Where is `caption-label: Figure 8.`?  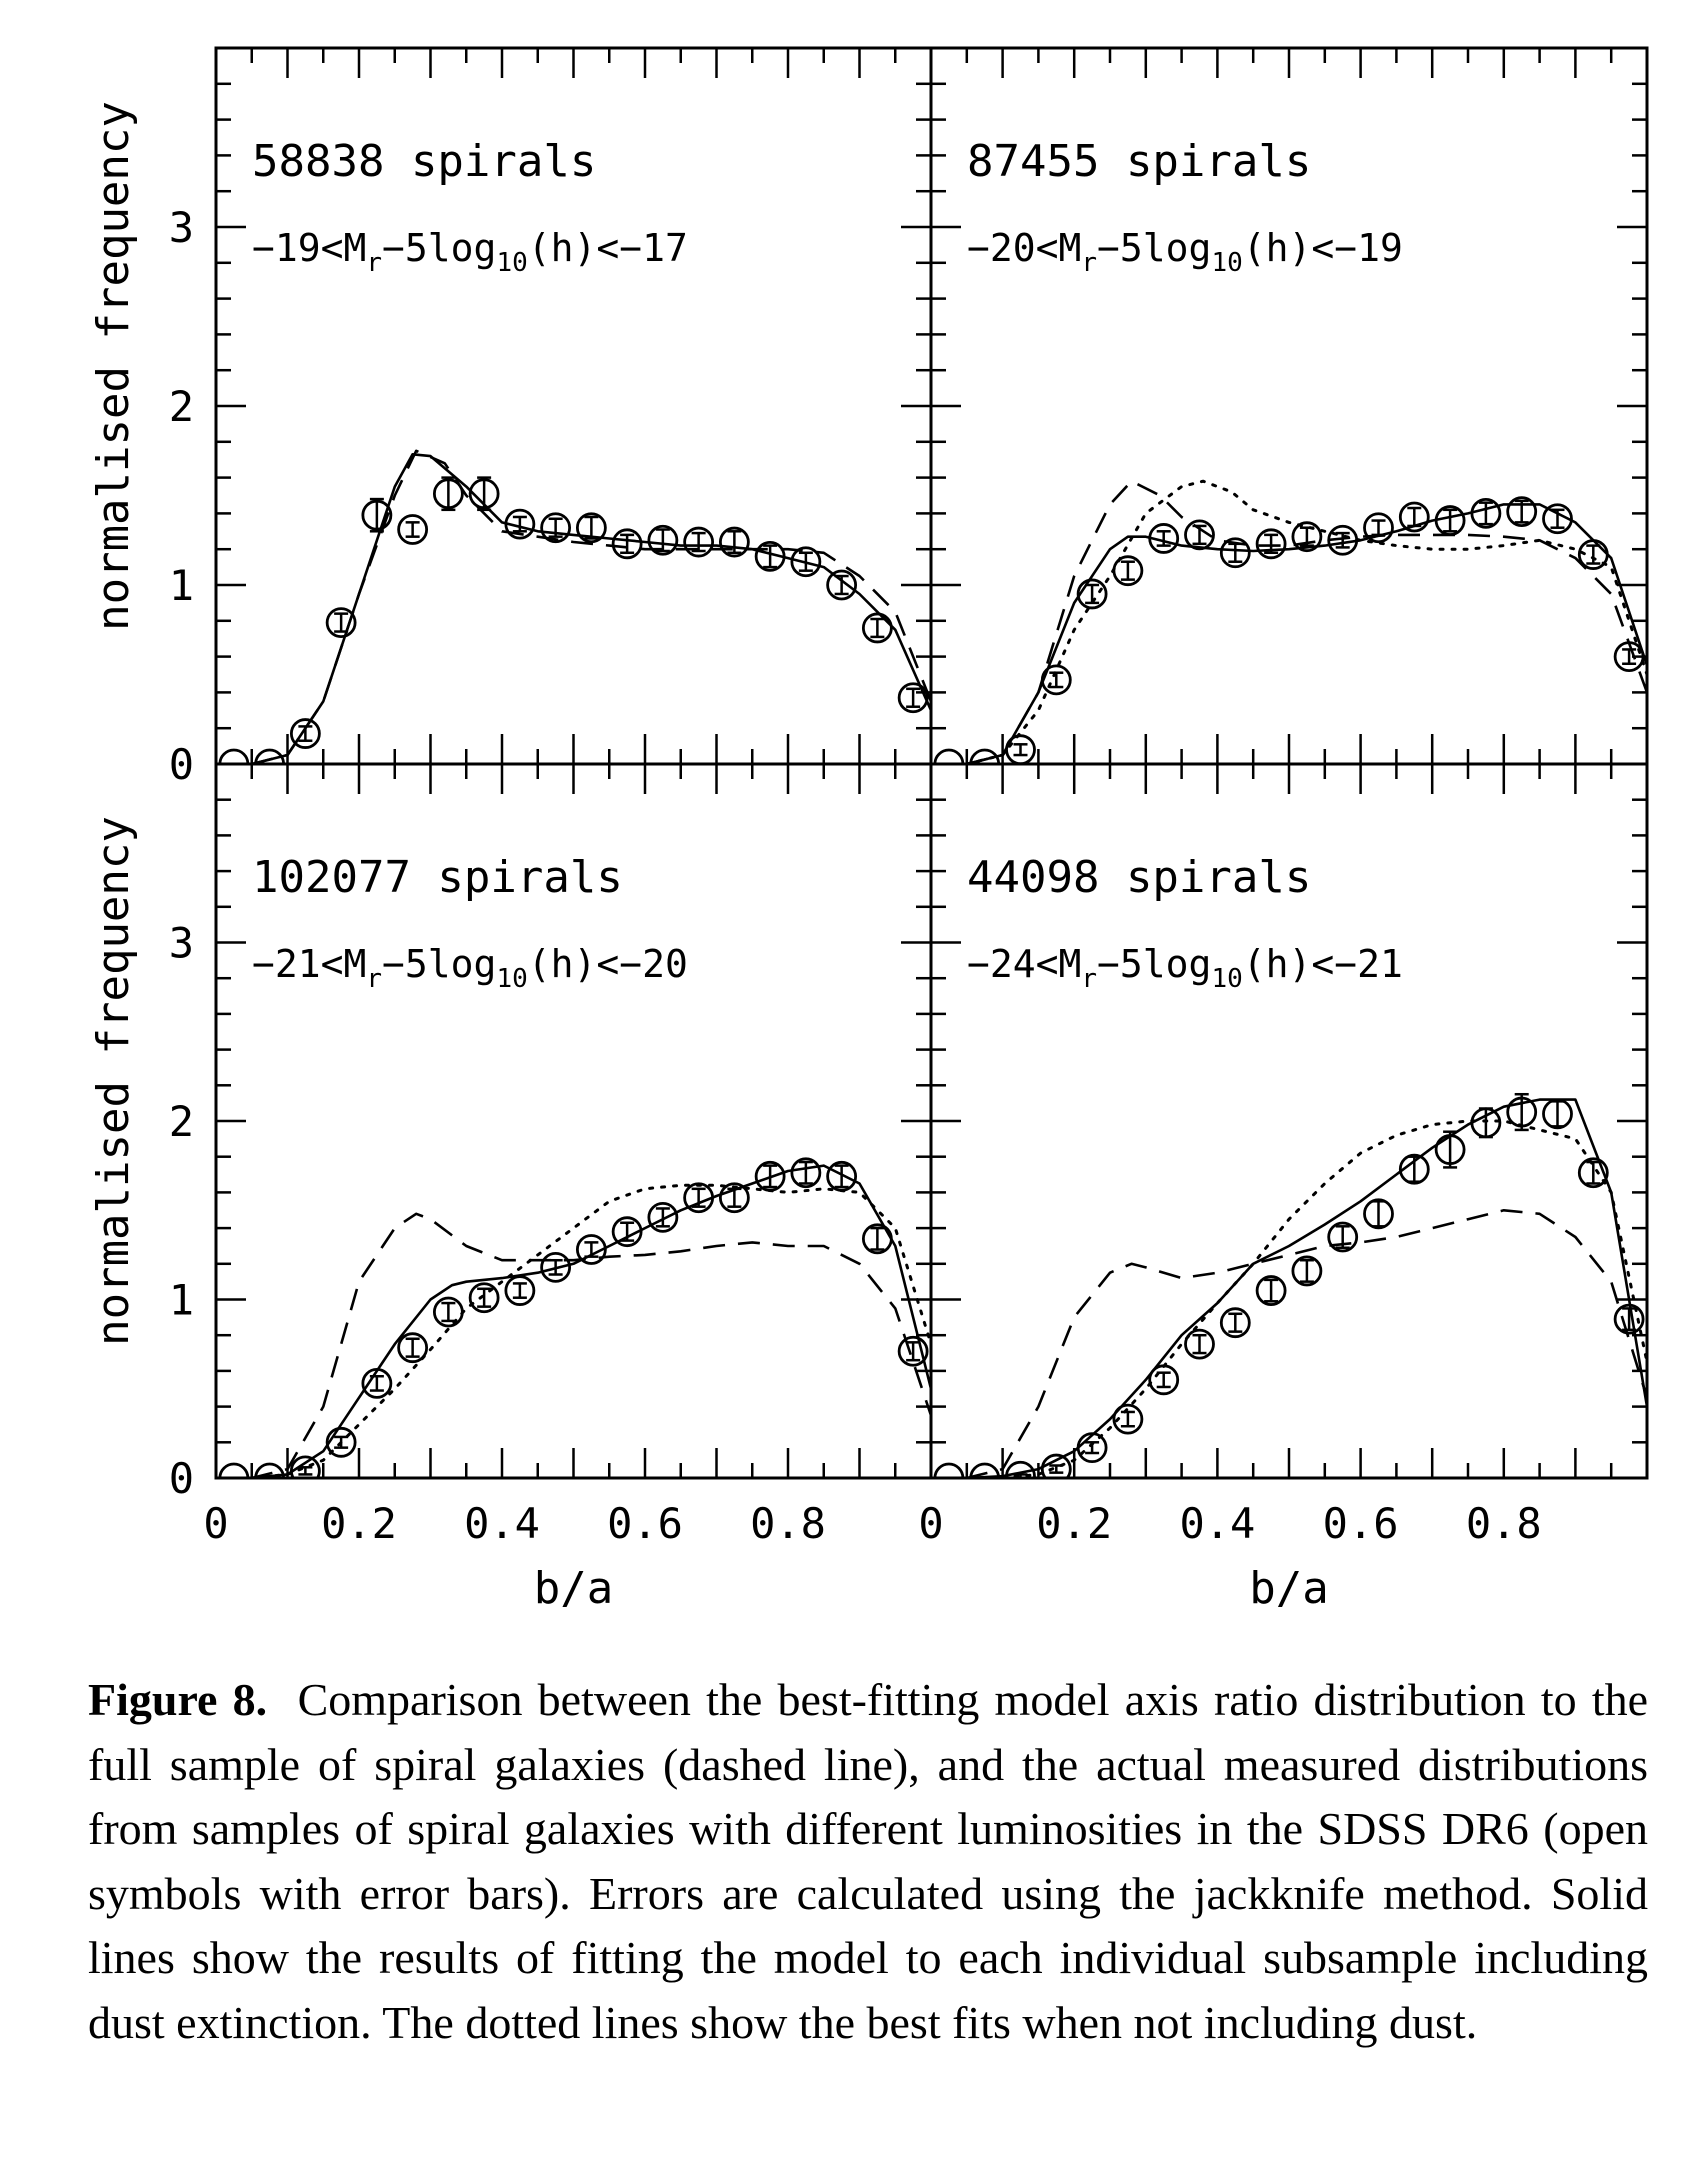
caption-label: Figure 8. is located at coordinates (178, 1699).